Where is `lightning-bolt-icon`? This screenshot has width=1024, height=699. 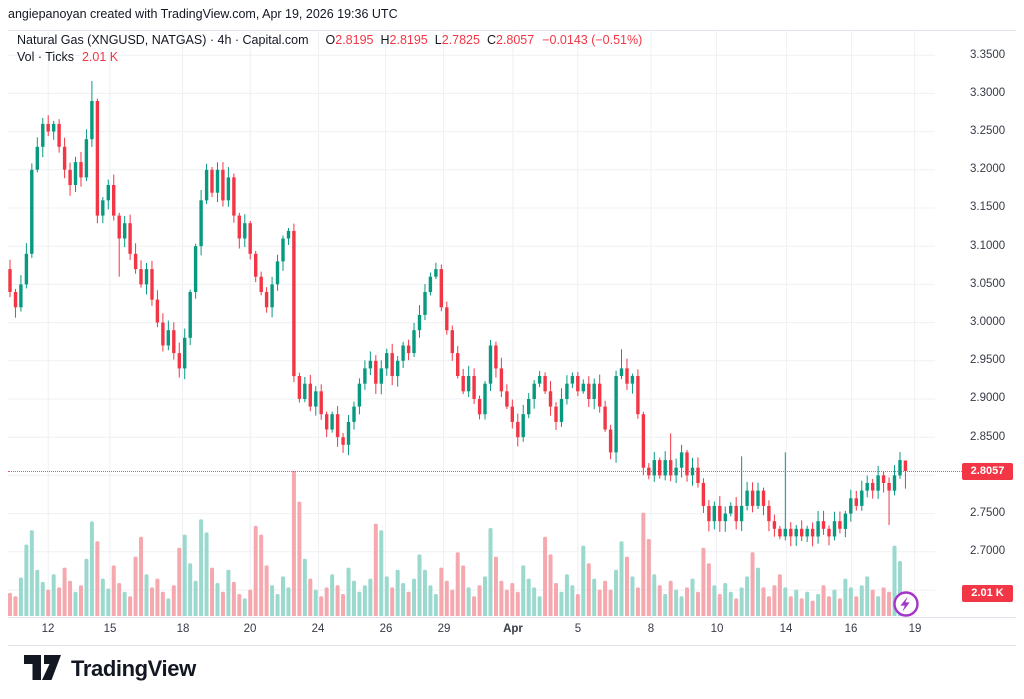
lightning-bolt-icon is located at coordinates (905, 604).